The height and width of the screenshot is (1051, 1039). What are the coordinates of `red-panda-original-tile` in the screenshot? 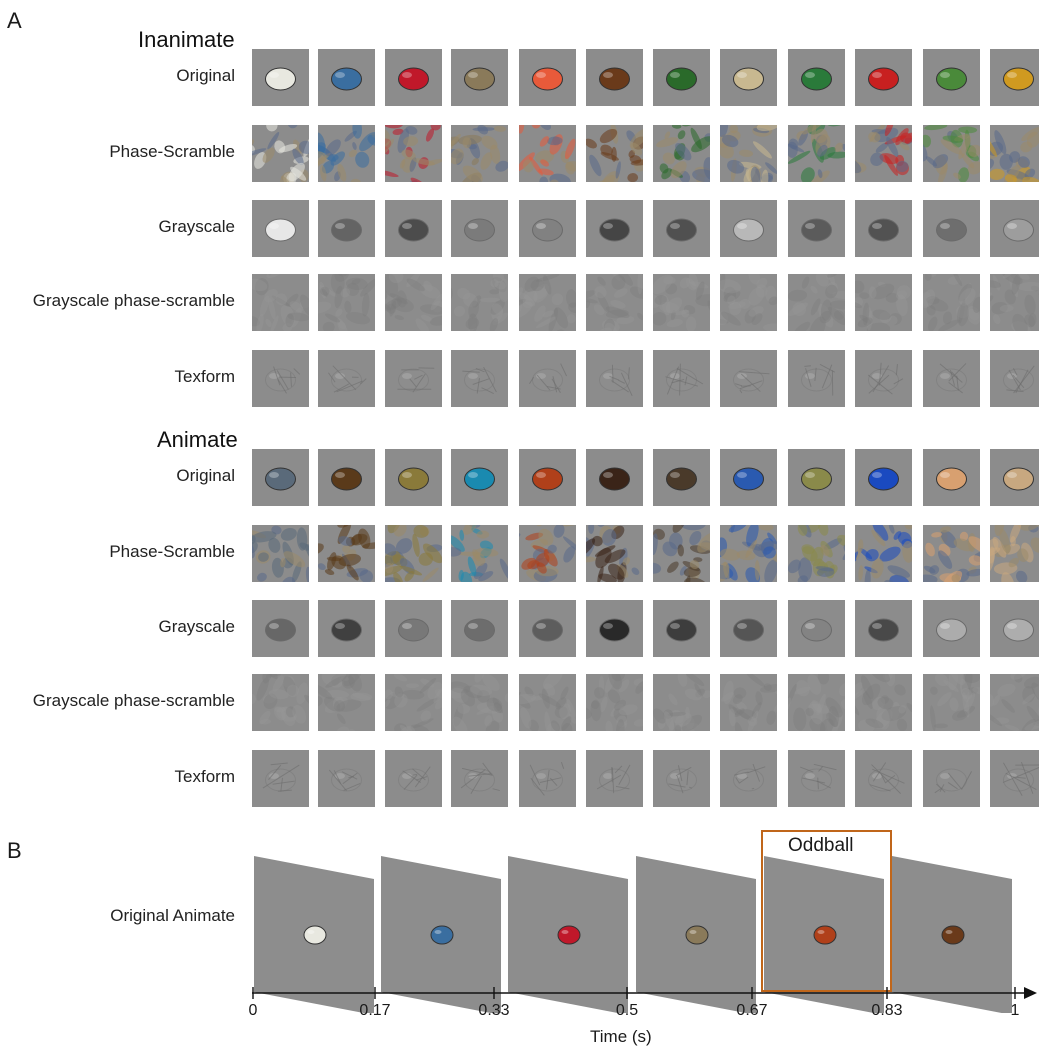 It's located at (547, 477).